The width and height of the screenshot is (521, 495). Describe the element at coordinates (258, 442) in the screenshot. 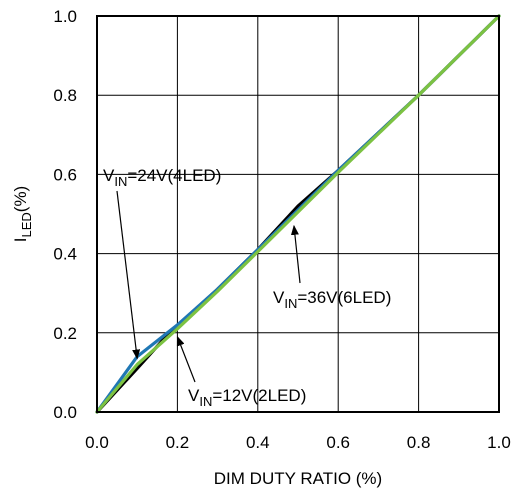

I see `x-tick-label-2: 0.4` at that location.